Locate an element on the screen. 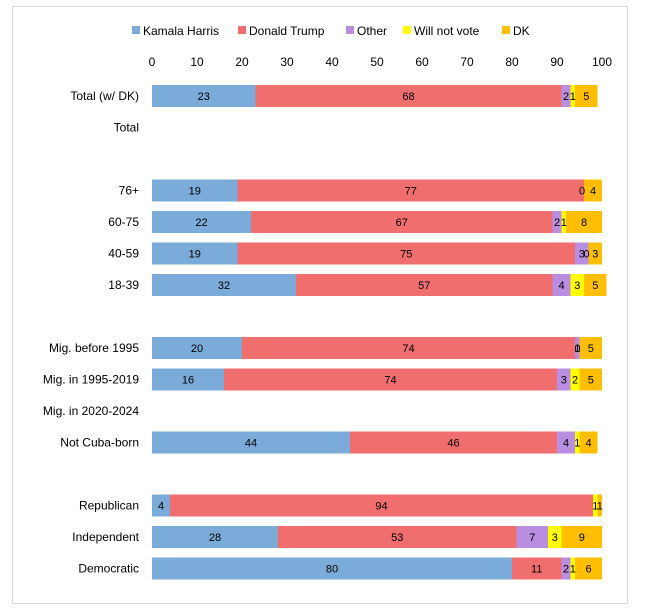 Image resolution: width=662 pixels, height=612 pixels. x-tick-label: 80 is located at coordinates (512, 62).